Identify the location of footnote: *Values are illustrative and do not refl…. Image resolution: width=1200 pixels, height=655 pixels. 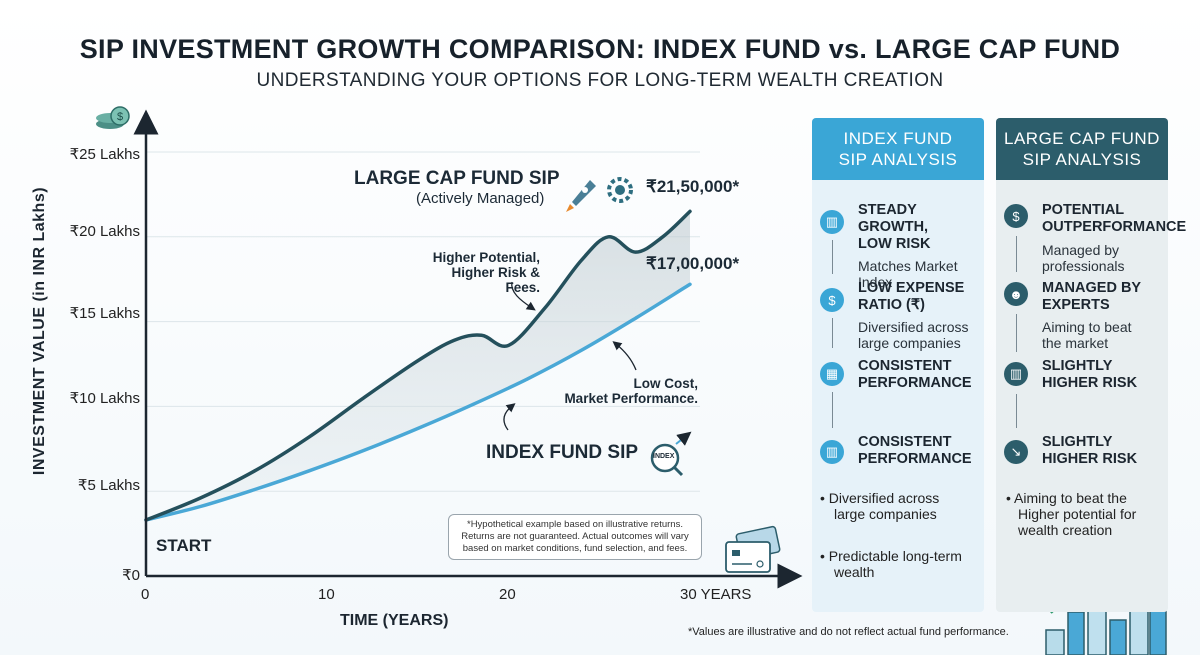
(848, 632).